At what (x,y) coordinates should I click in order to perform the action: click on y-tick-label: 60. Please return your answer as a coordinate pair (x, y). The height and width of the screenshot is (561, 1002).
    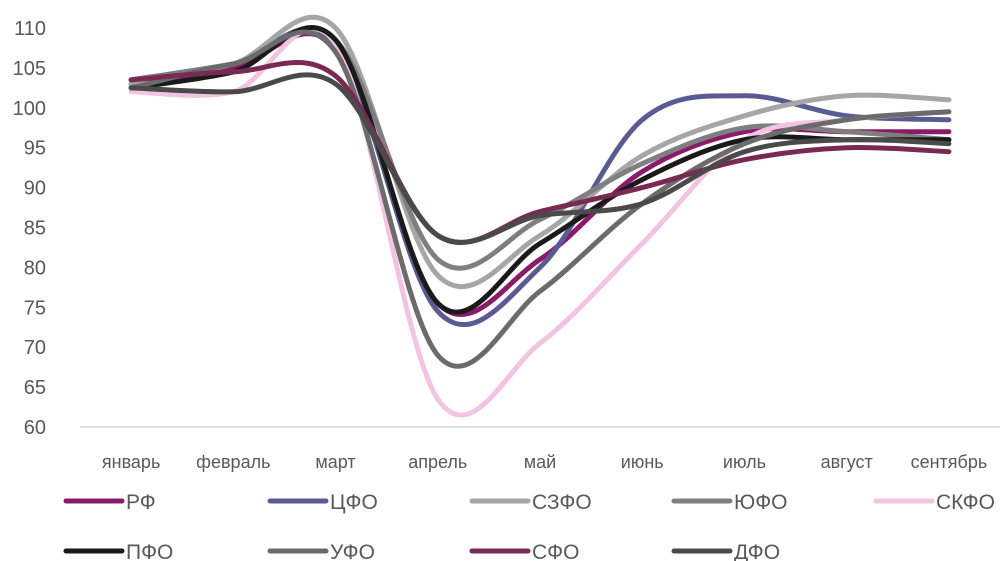
    Looking at the image, I should click on (35, 428).